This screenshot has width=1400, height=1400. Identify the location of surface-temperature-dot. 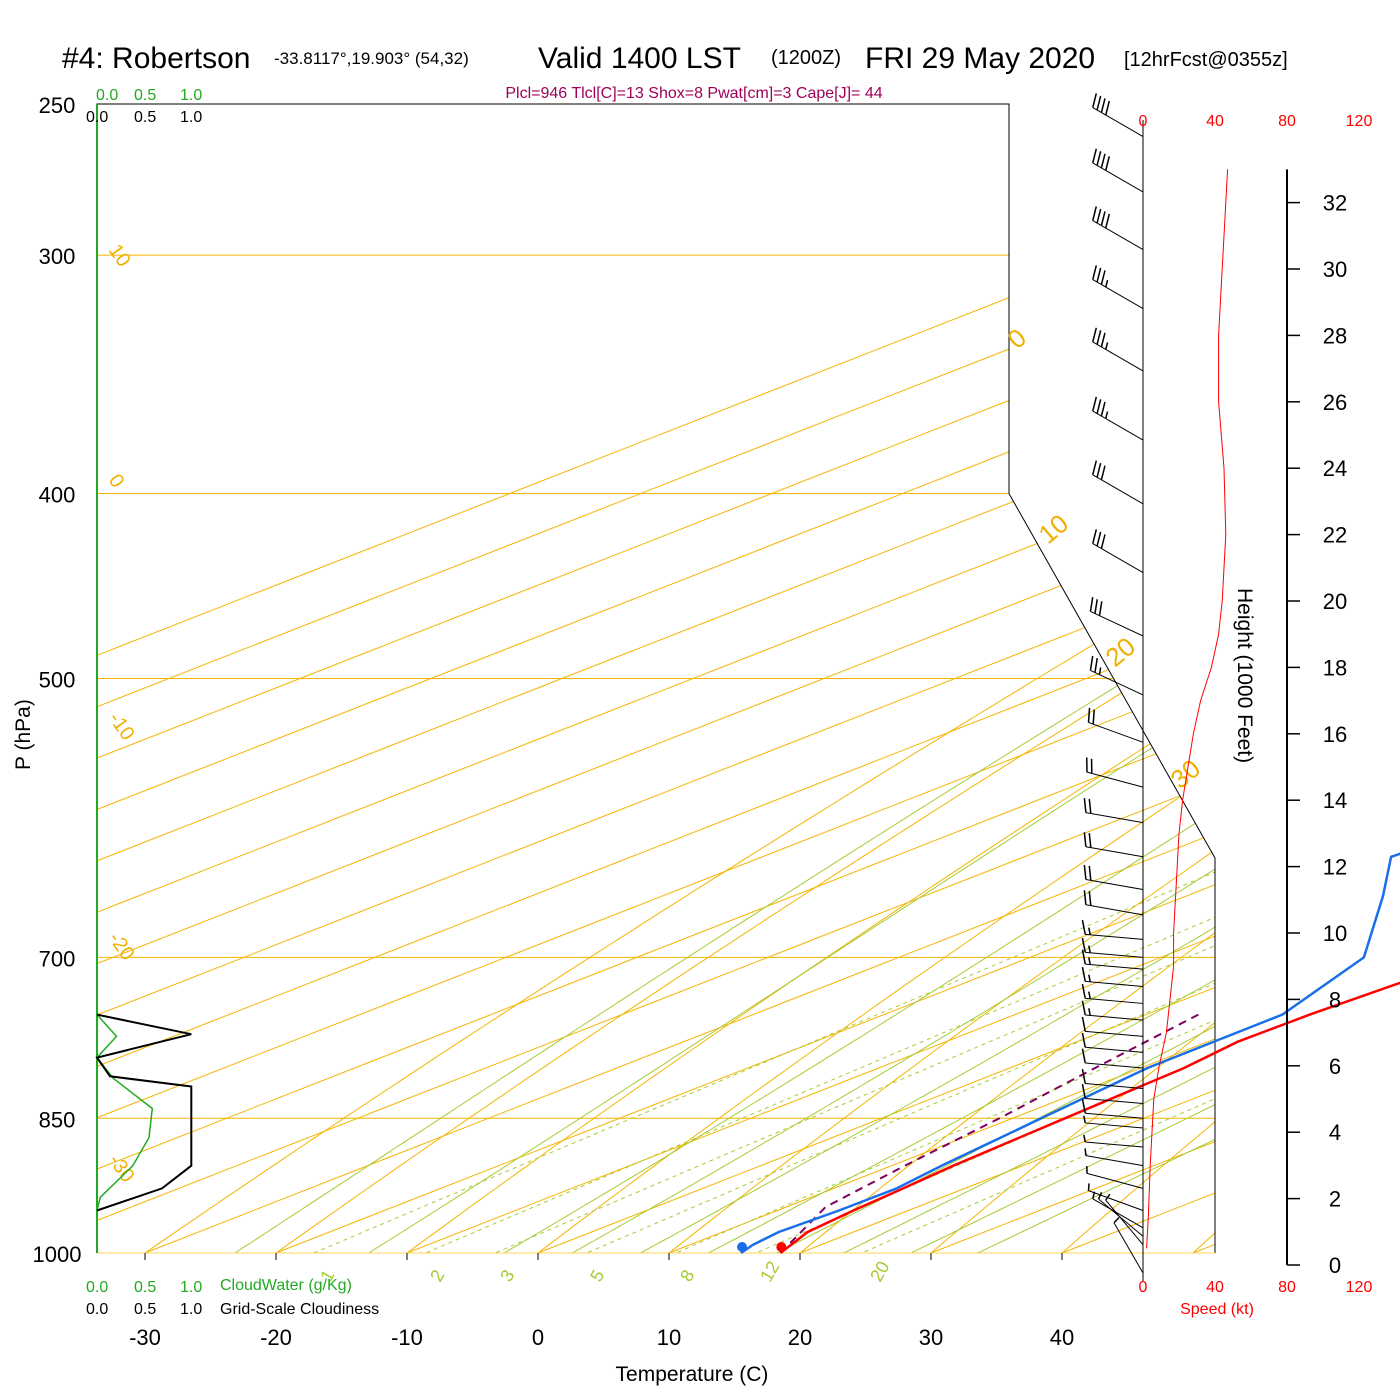
(781, 1247).